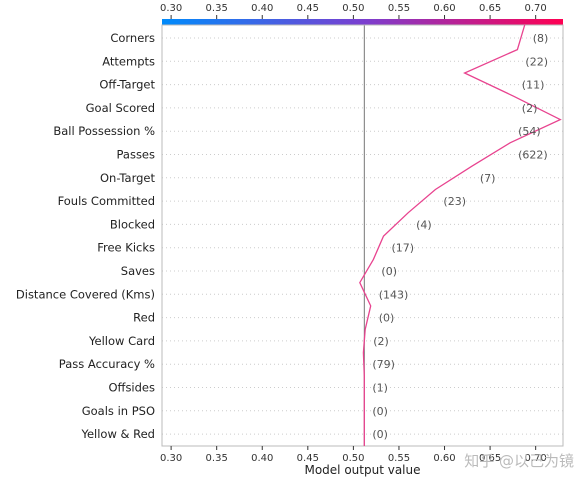 The height and width of the screenshot is (484, 587). I want to click on bottom-tick-label: 0.55, so click(399, 458).